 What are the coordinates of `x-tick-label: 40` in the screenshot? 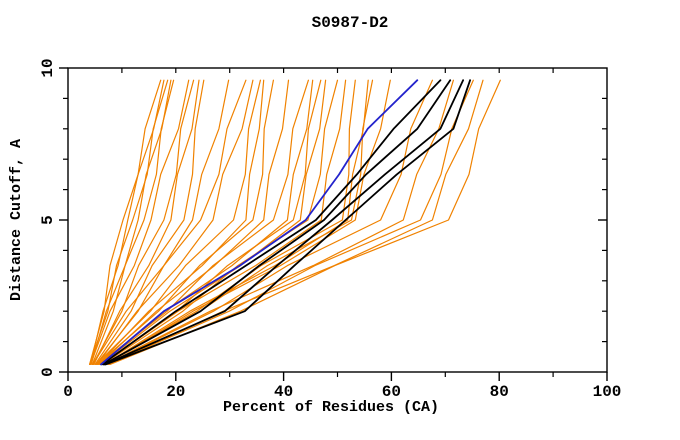 It's located at (283, 392).